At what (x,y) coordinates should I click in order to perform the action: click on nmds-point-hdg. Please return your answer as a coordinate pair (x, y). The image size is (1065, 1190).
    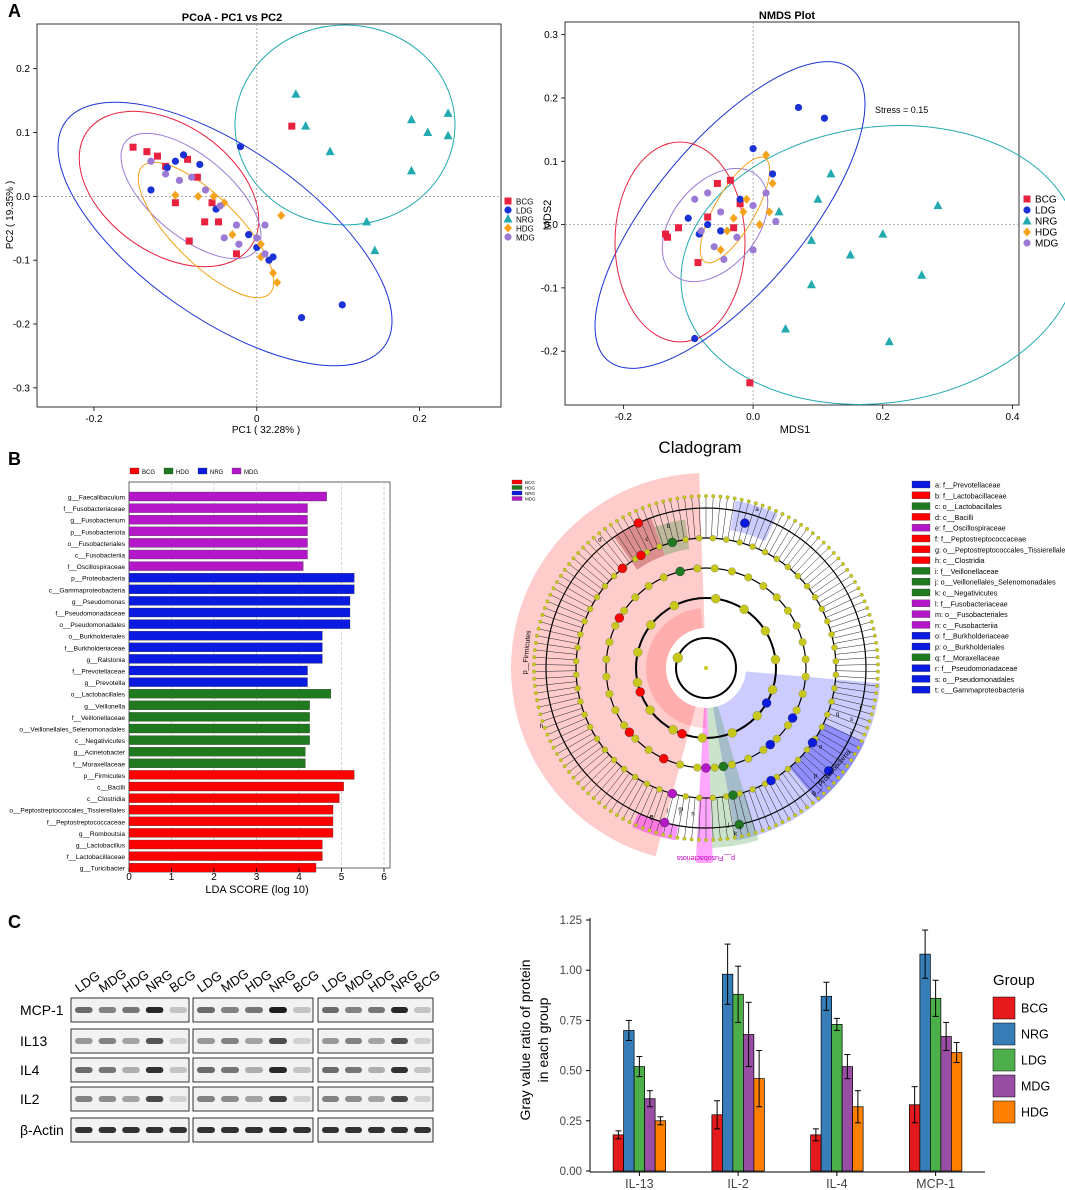
    Looking at the image, I should click on (772, 183).